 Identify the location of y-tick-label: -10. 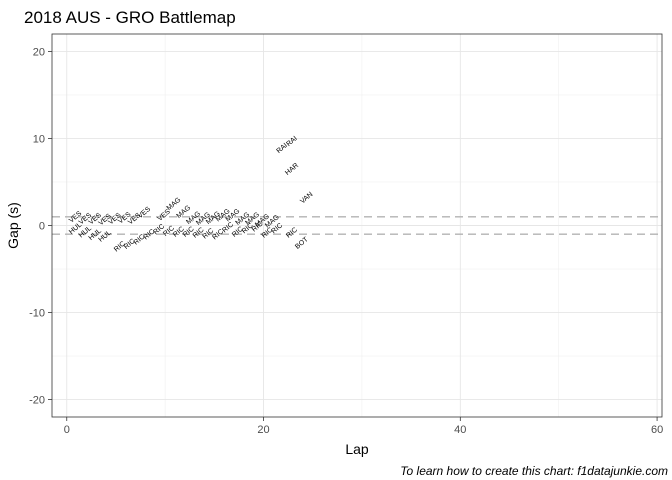
(37, 314).